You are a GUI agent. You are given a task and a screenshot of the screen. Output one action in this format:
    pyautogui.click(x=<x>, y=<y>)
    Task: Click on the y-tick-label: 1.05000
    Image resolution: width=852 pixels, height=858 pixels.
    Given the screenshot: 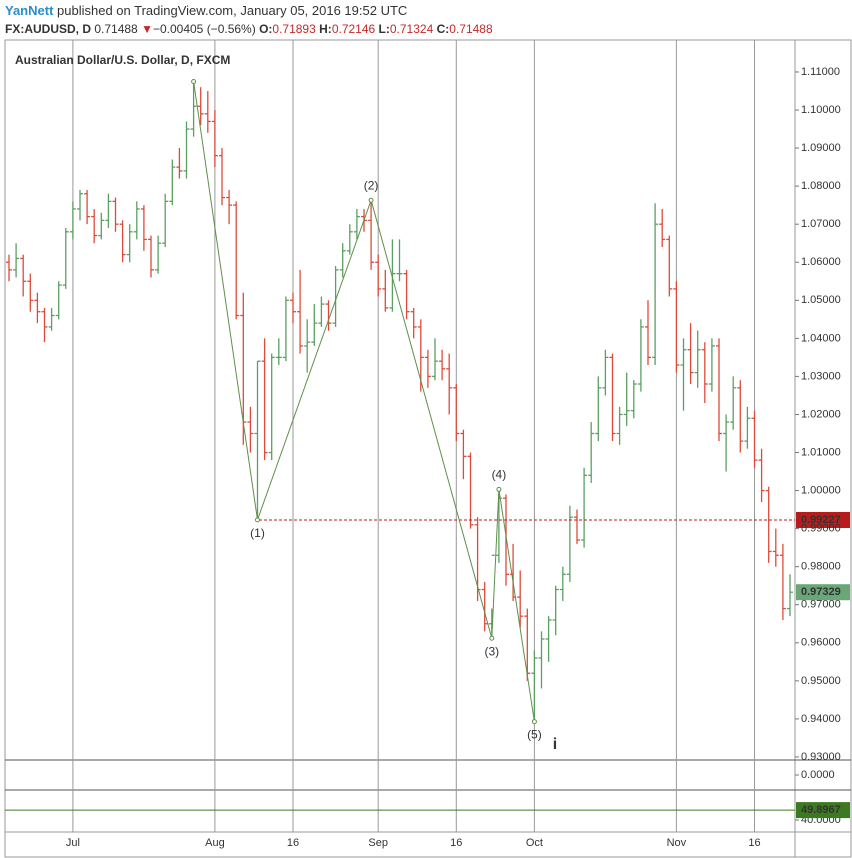 What is the action you would take?
    pyautogui.click(x=821, y=300)
    